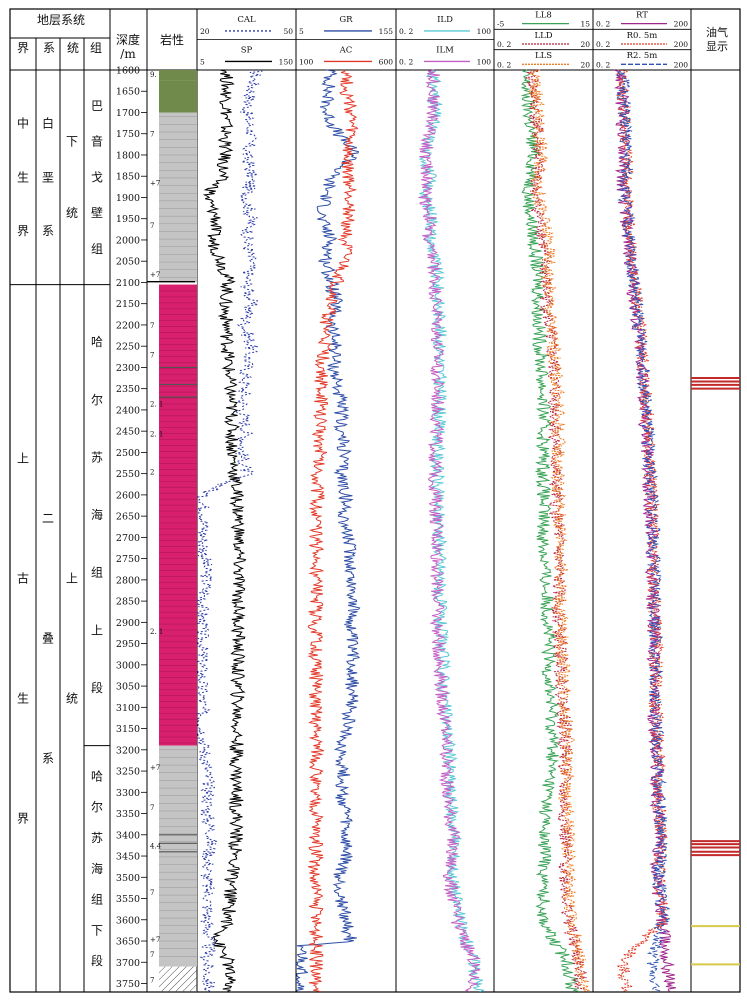  I want to click on header-depth-unit: /m, so click(128, 54).